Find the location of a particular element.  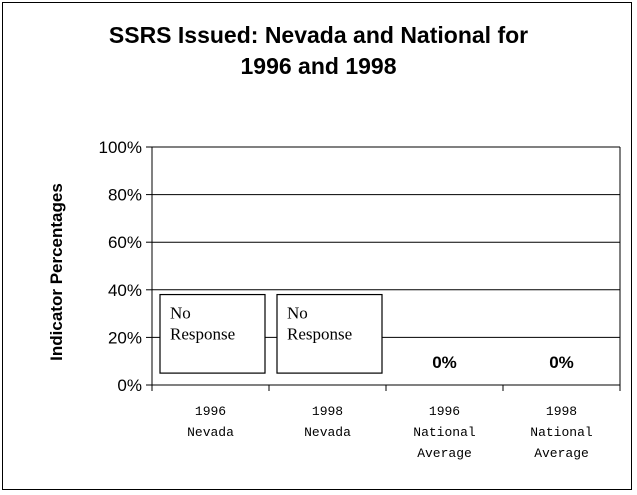

x-tick-label-3: 1998 National Average is located at coordinates (561, 432).